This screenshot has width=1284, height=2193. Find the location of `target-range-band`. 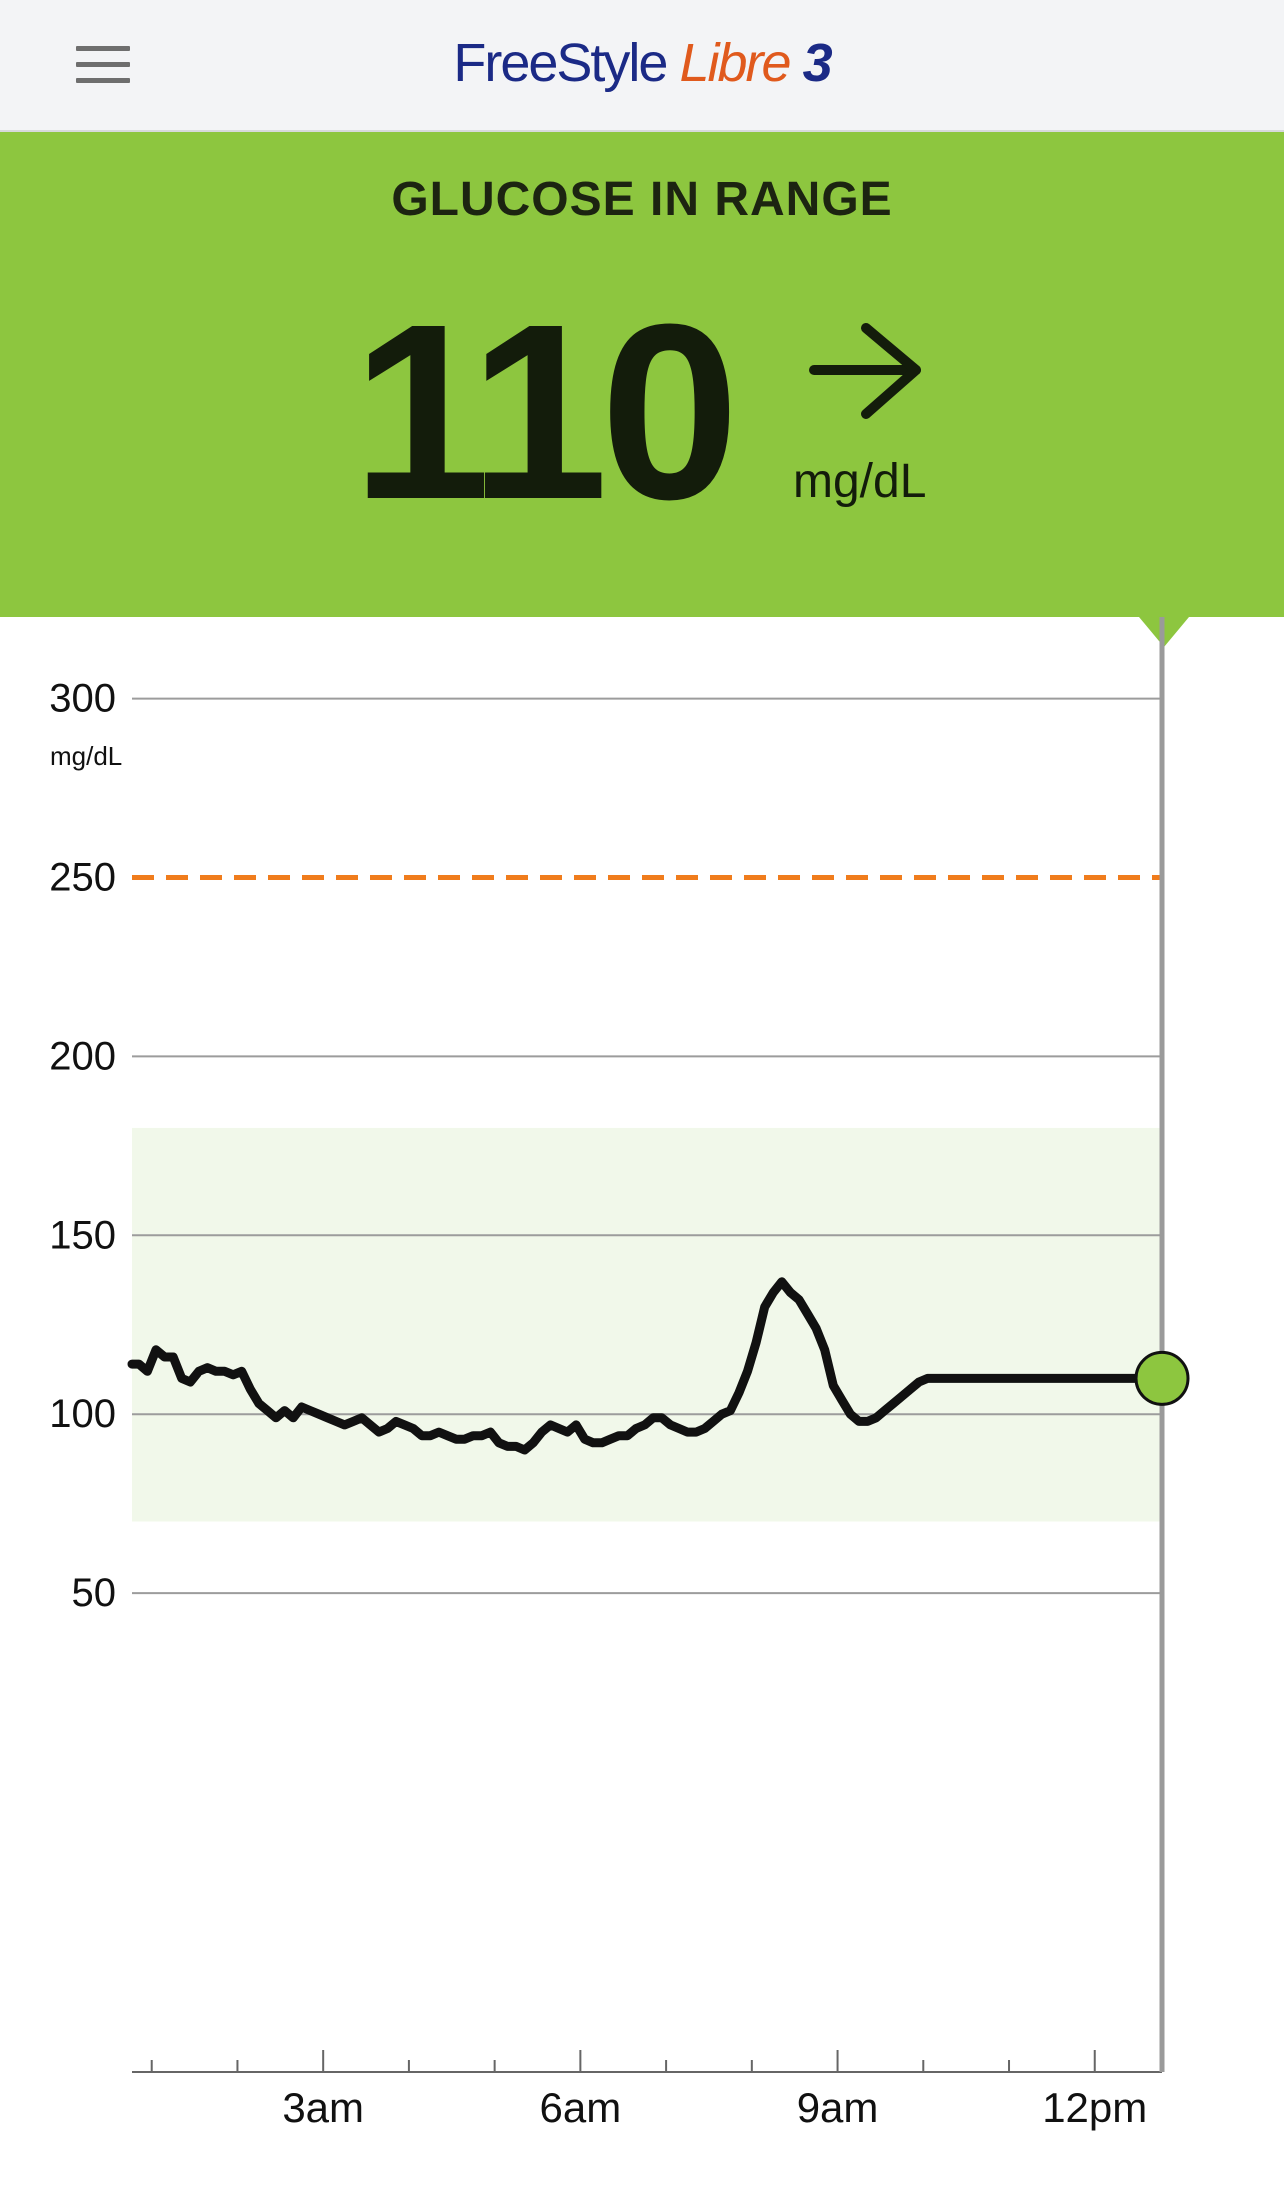

target-range-band is located at coordinates (647, 1324).